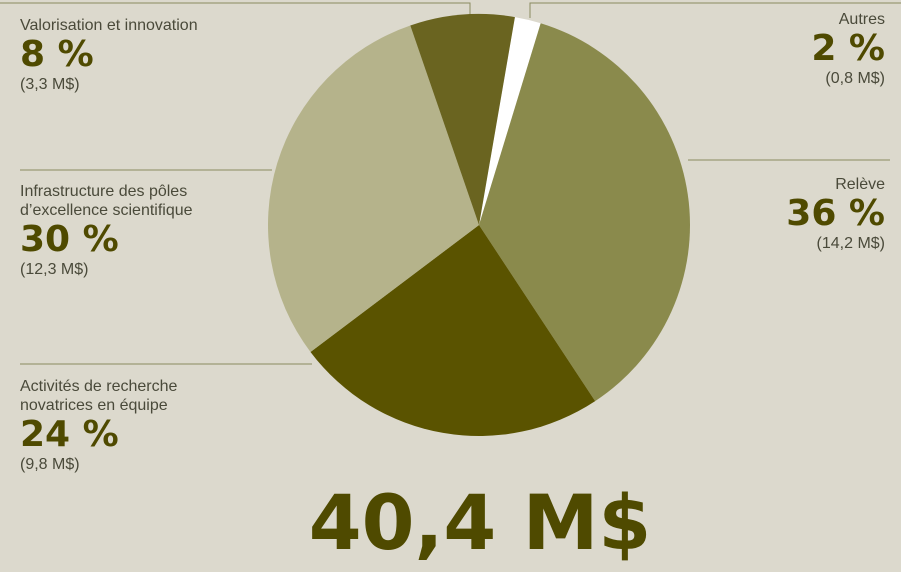 This screenshot has width=901, height=572. Describe the element at coordinates (69, 434) in the screenshot. I see `percent-label: 24 %` at that location.